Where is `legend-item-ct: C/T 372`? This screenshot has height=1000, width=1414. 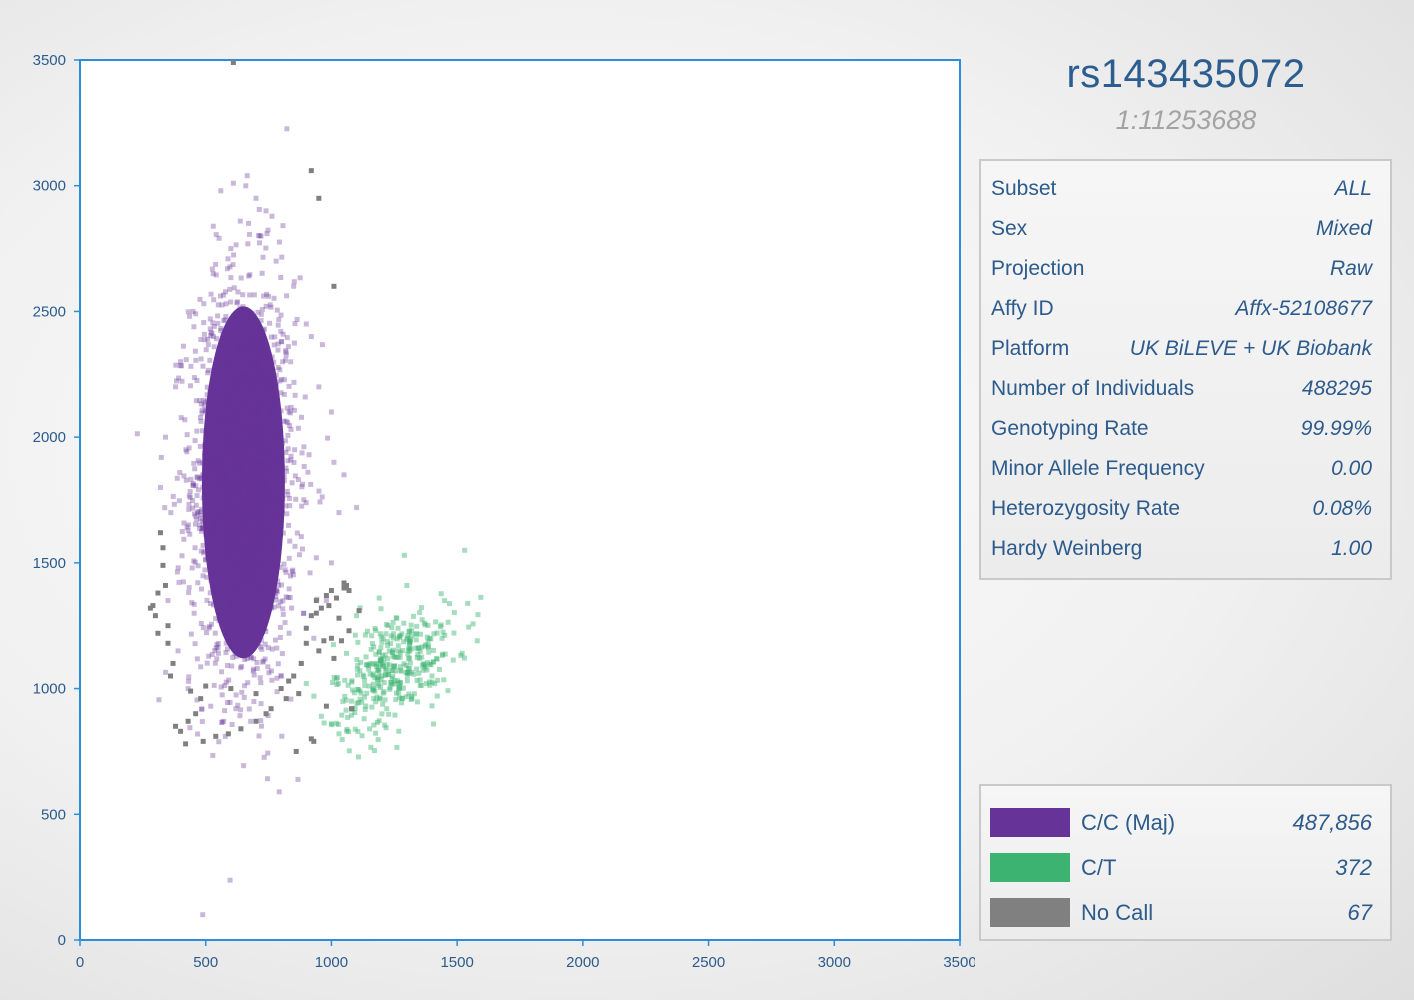 legend-item-ct: C/T 372 is located at coordinates (1181, 867).